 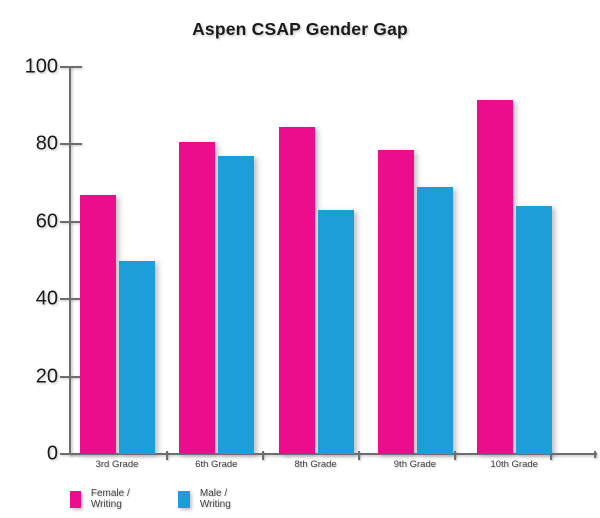 I want to click on legend-item-male: Male / Writing, so click(x=208, y=499).